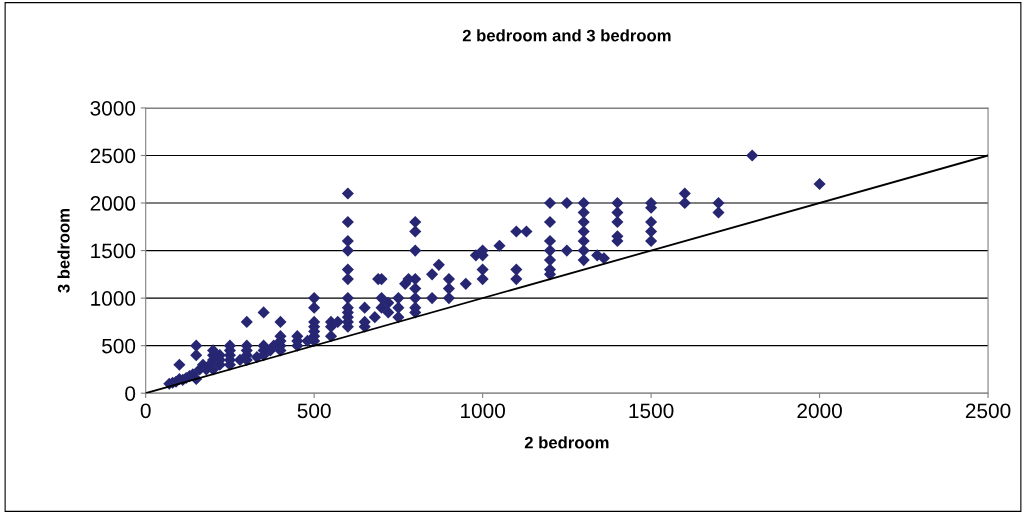  I want to click on x-axis-title: 2 bedroom, so click(566, 442).